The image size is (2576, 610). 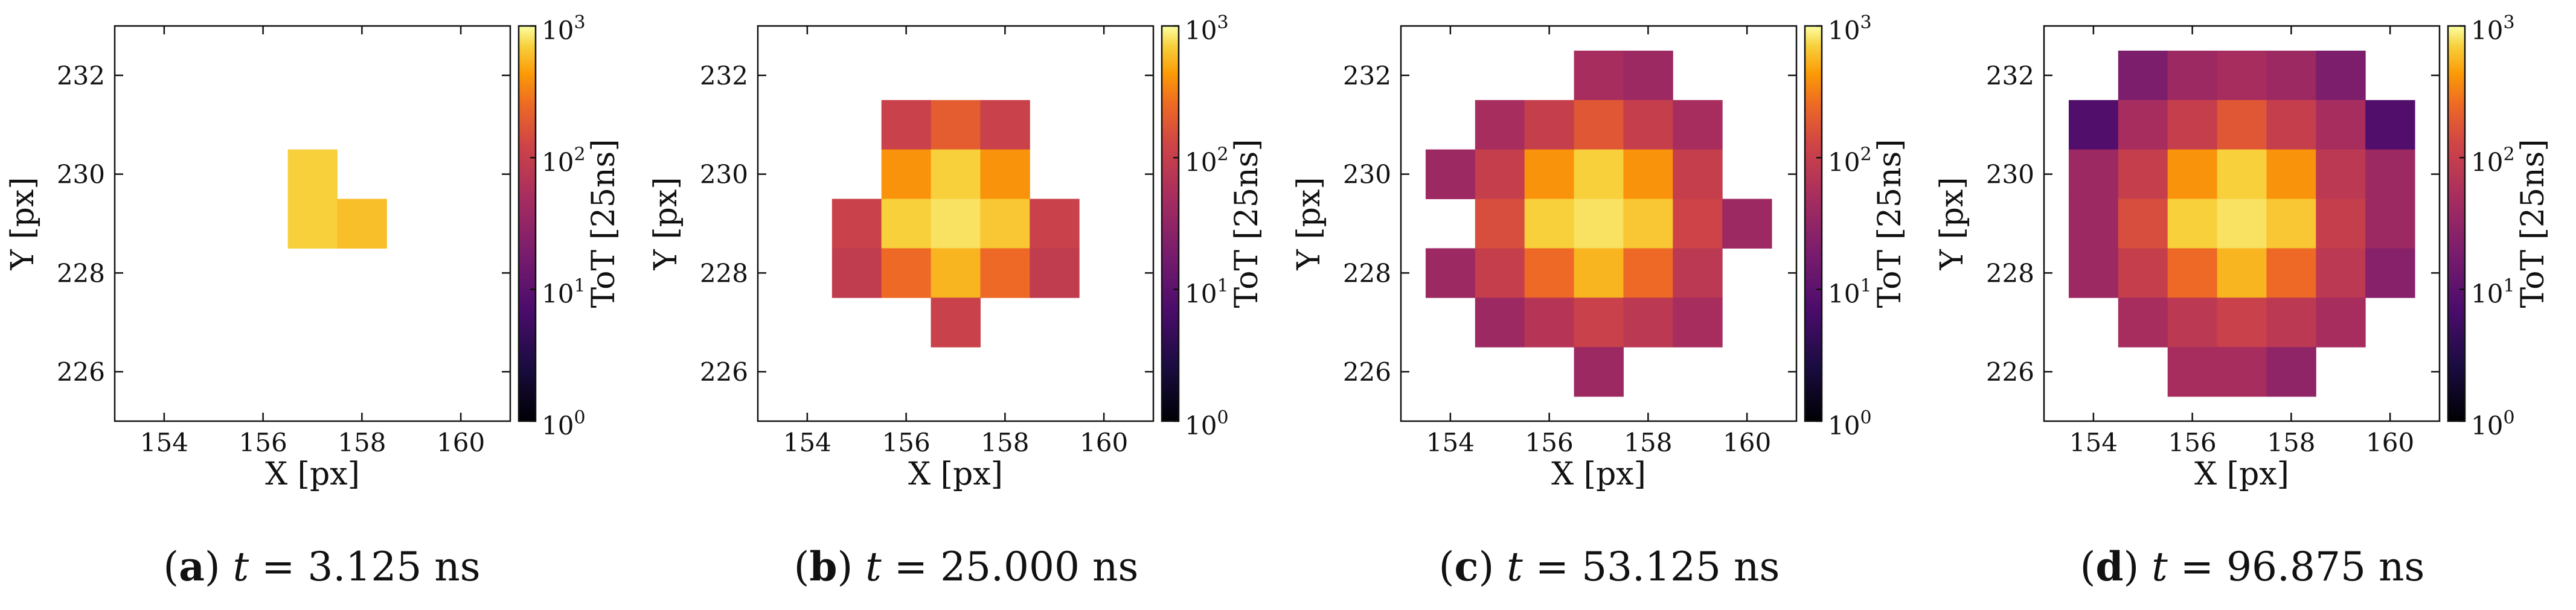 What do you see at coordinates (966, 567) in the screenshot?
I see `caption-b: (b) t = 25.000 ns` at bounding box center [966, 567].